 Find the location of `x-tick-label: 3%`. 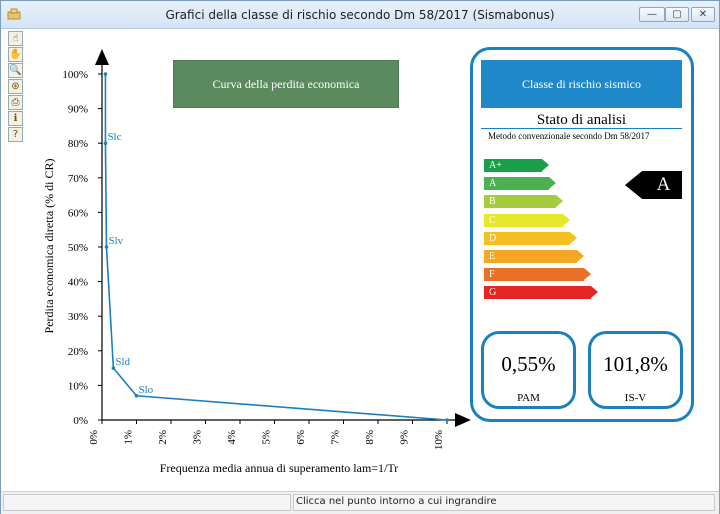

x-tick-label: 3% is located at coordinates (198, 437).